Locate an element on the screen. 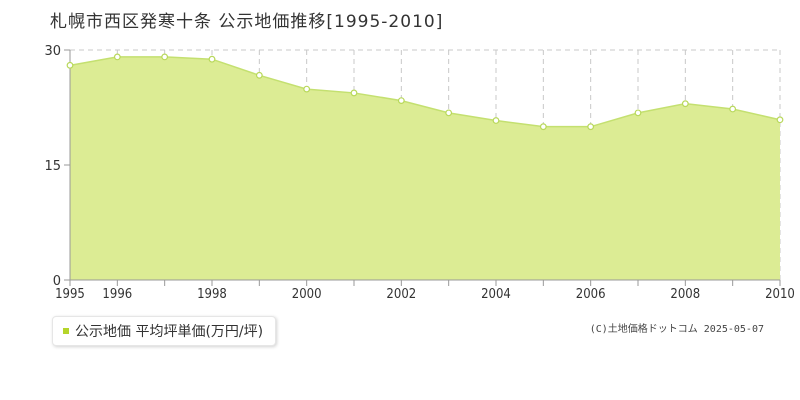 The width and height of the screenshot is (800, 400). y-tick-label: 15 is located at coordinates (52, 166).